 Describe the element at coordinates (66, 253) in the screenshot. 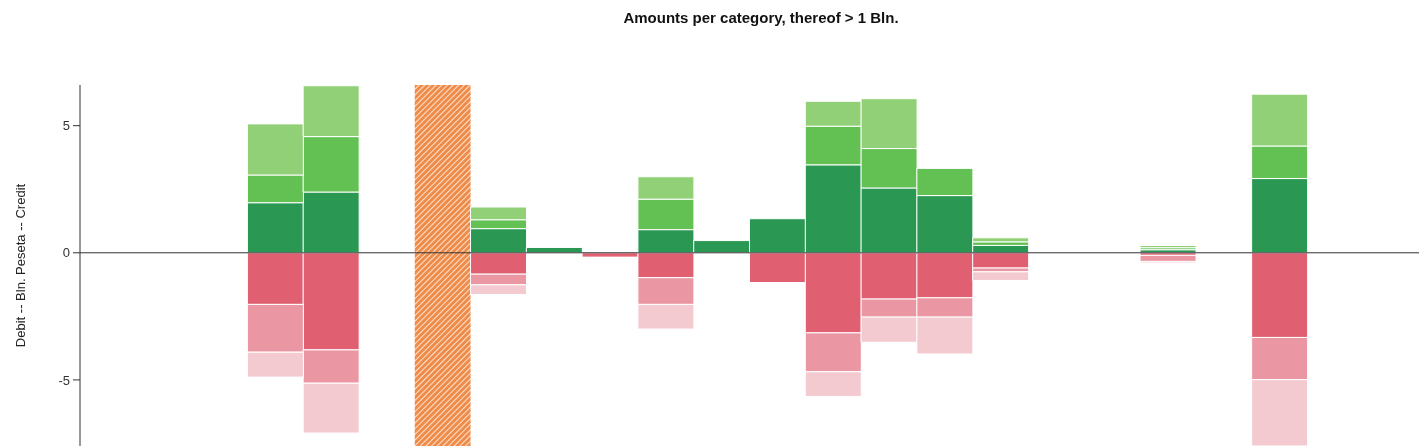

I see `y-tick-label: 0` at that location.